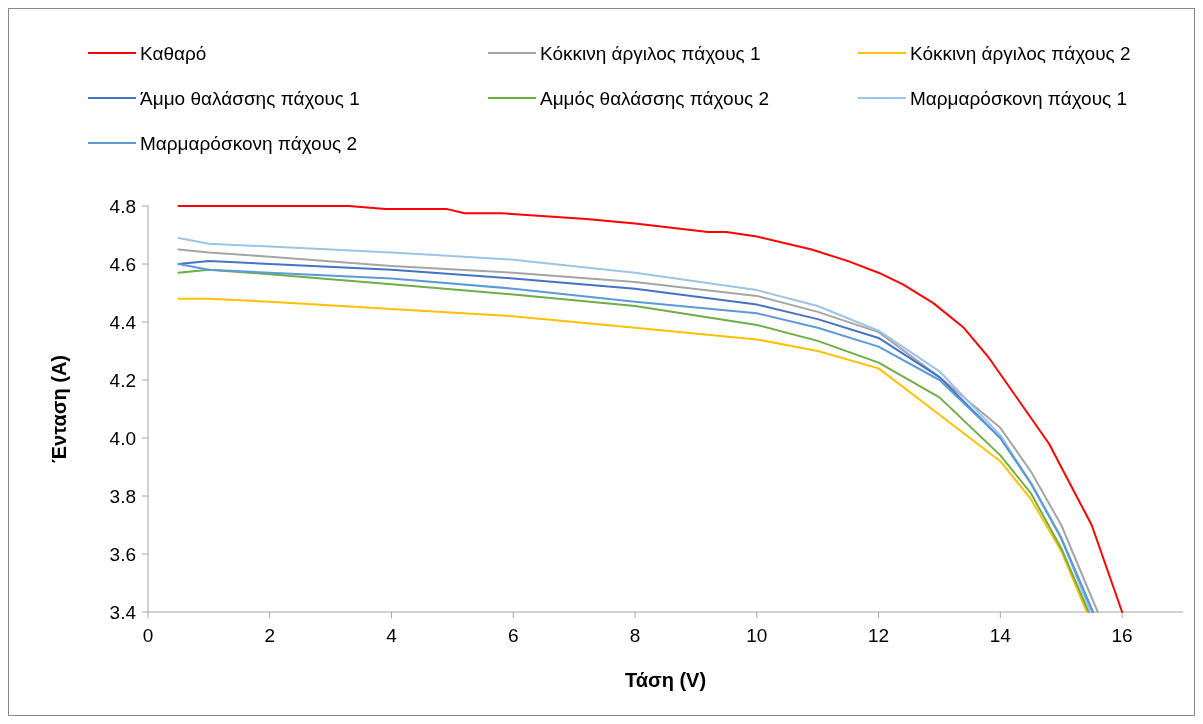 This screenshot has width=1203, height=724. Describe the element at coordinates (123, 322) in the screenshot. I see `y-tick-label: 4.4` at that location.